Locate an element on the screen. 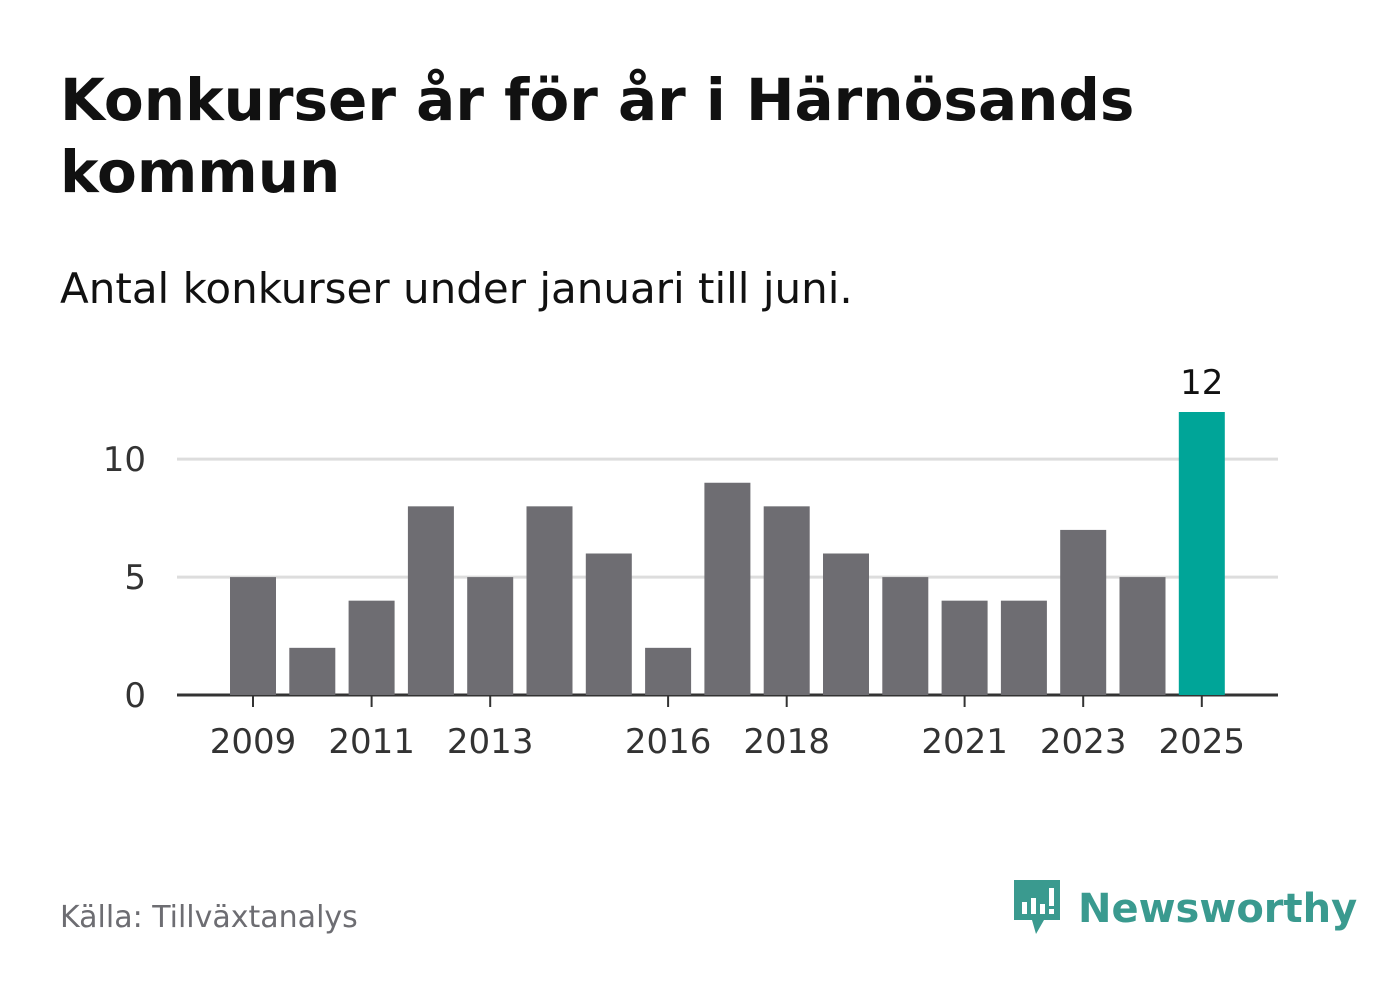 The image size is (1382, 999). y-tick-label: 5 is located at coordinates (135, 578).